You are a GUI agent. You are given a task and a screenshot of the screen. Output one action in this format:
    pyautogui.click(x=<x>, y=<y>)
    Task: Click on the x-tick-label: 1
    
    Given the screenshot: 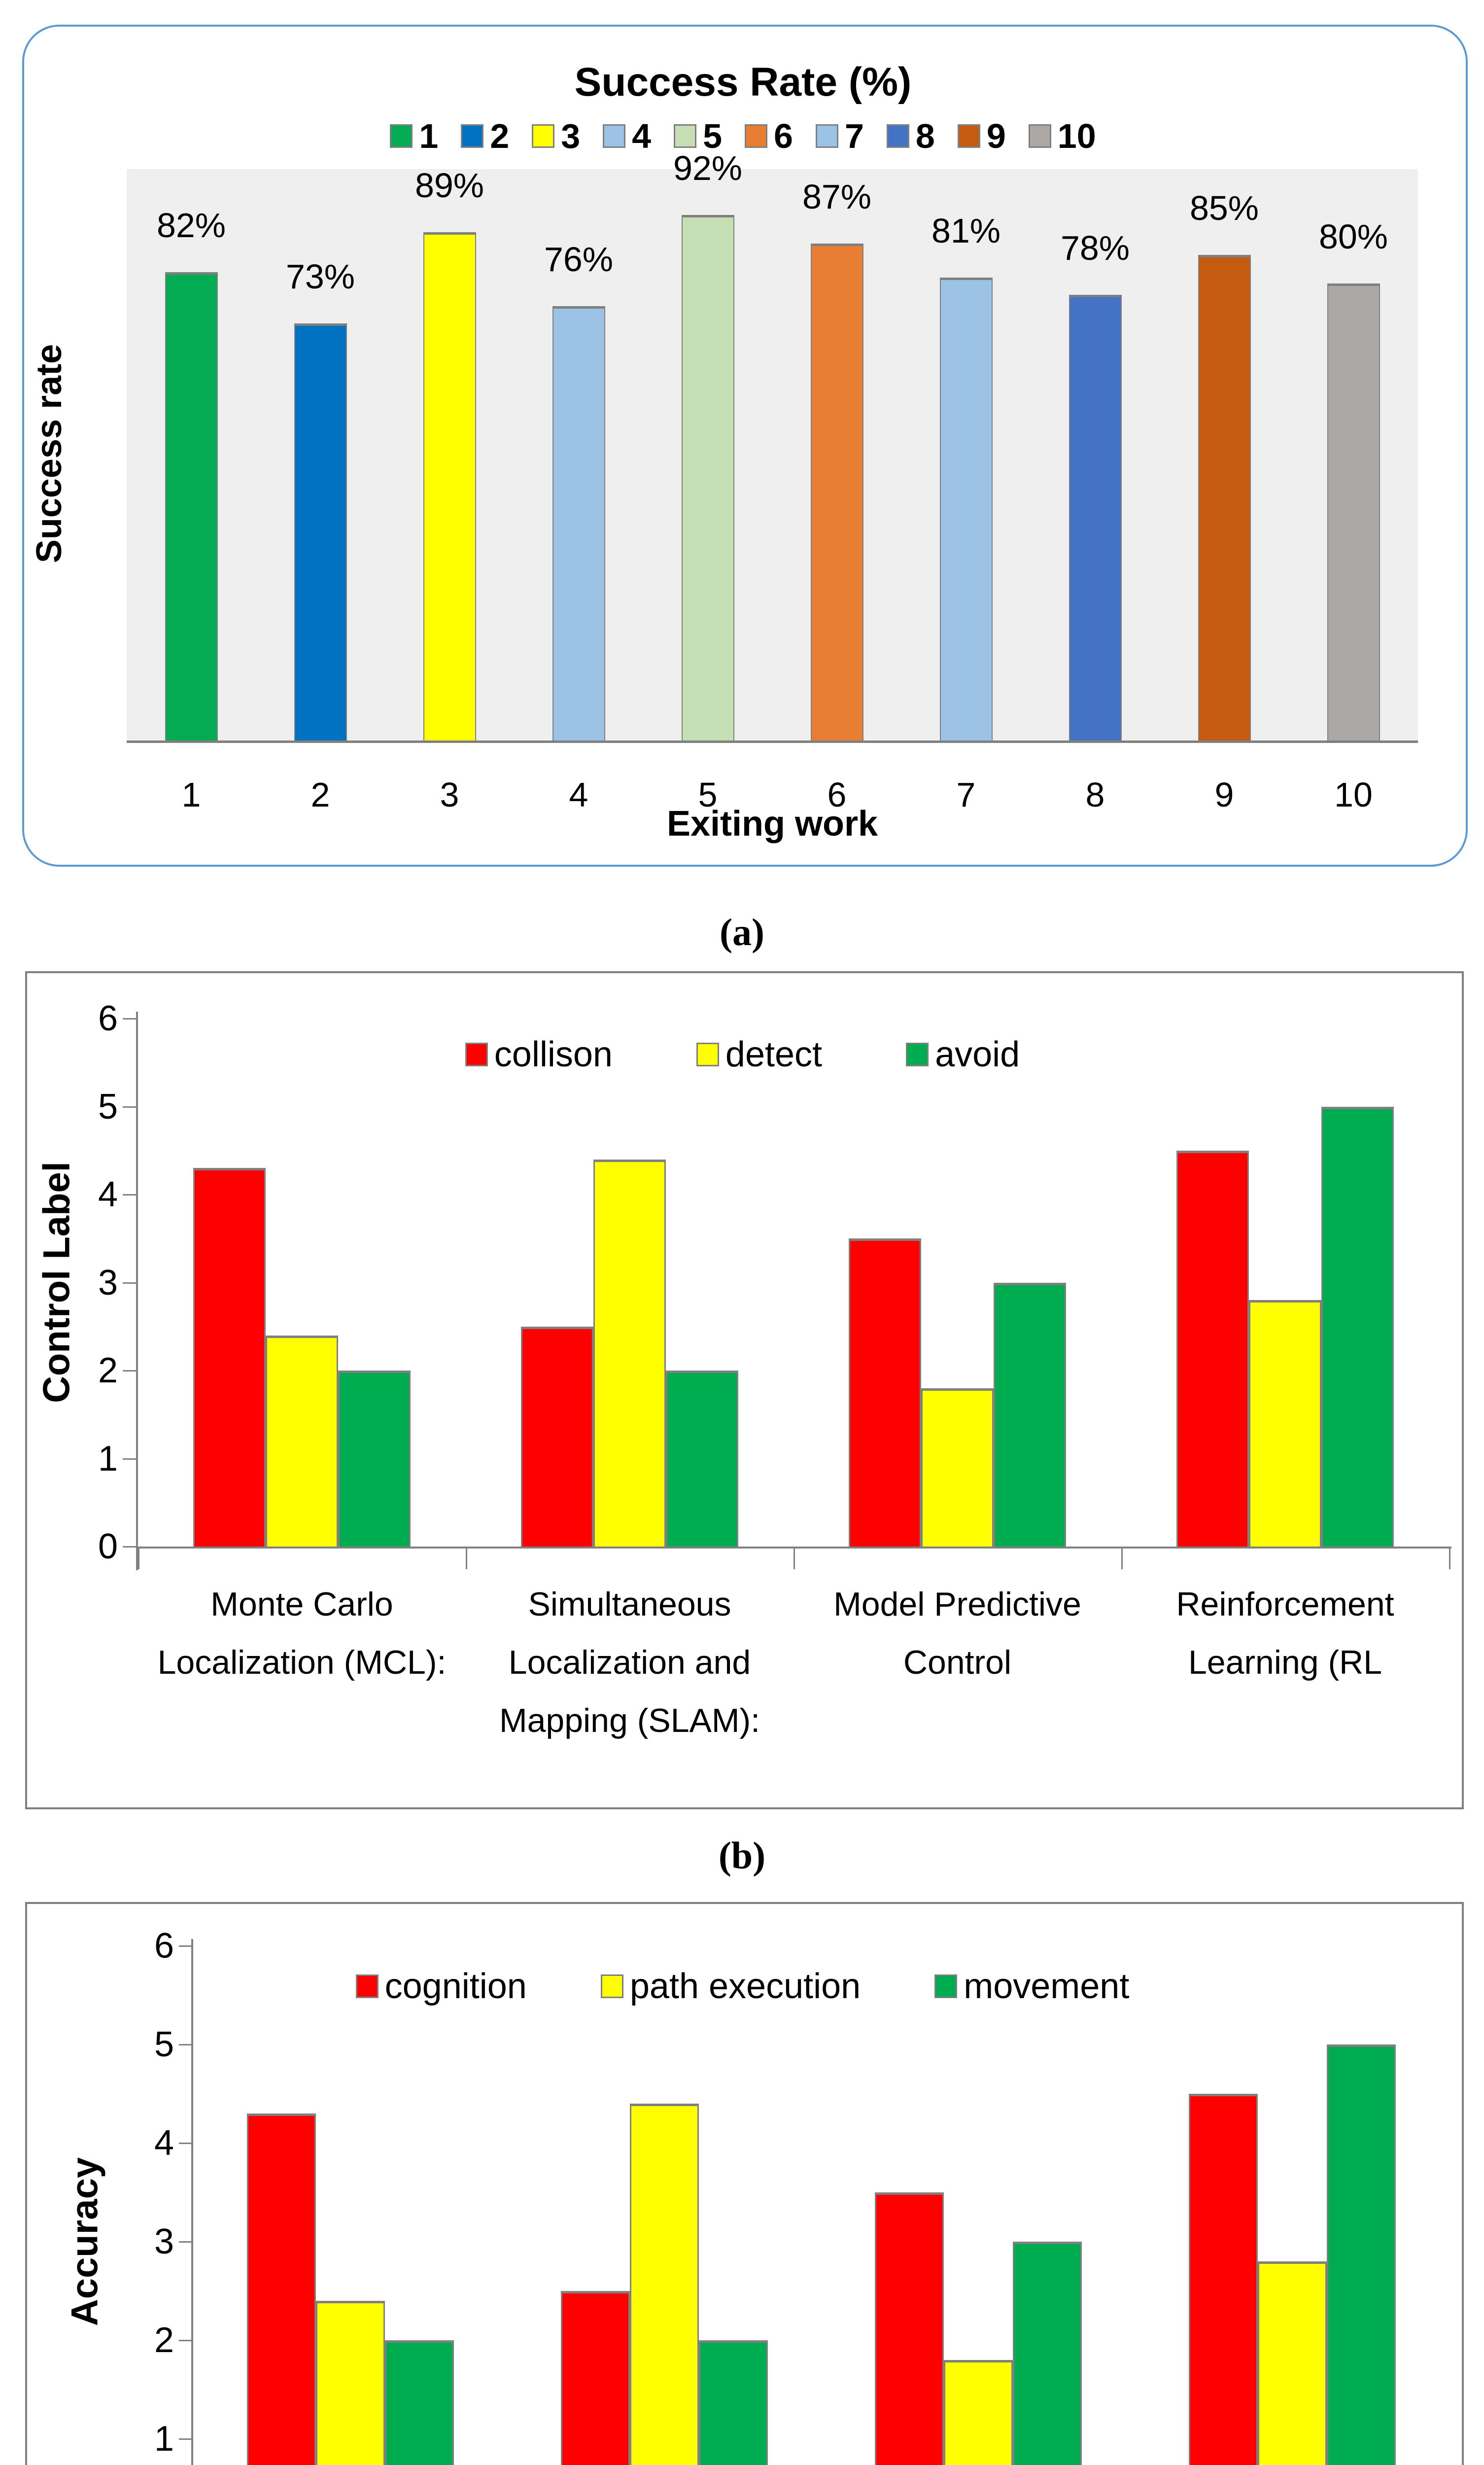 What is the action you would take?
    pyautogui.click(x=191, y=794)
    